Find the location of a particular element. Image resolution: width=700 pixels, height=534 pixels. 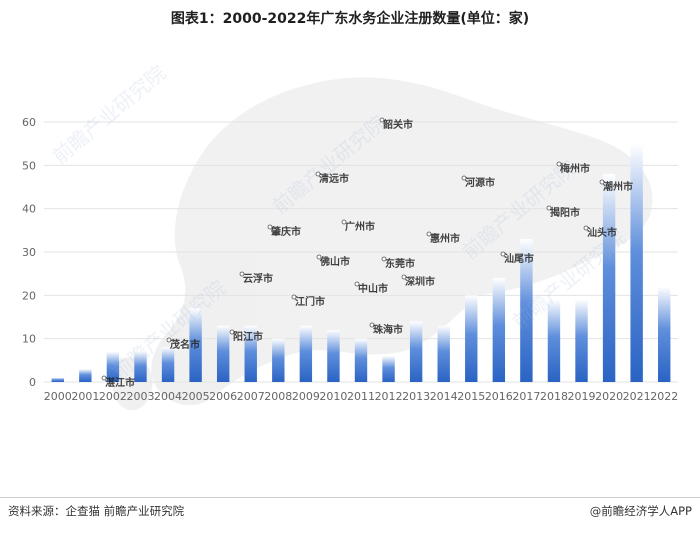

map-label: 东莞市 is located at coordinates (400, 263).